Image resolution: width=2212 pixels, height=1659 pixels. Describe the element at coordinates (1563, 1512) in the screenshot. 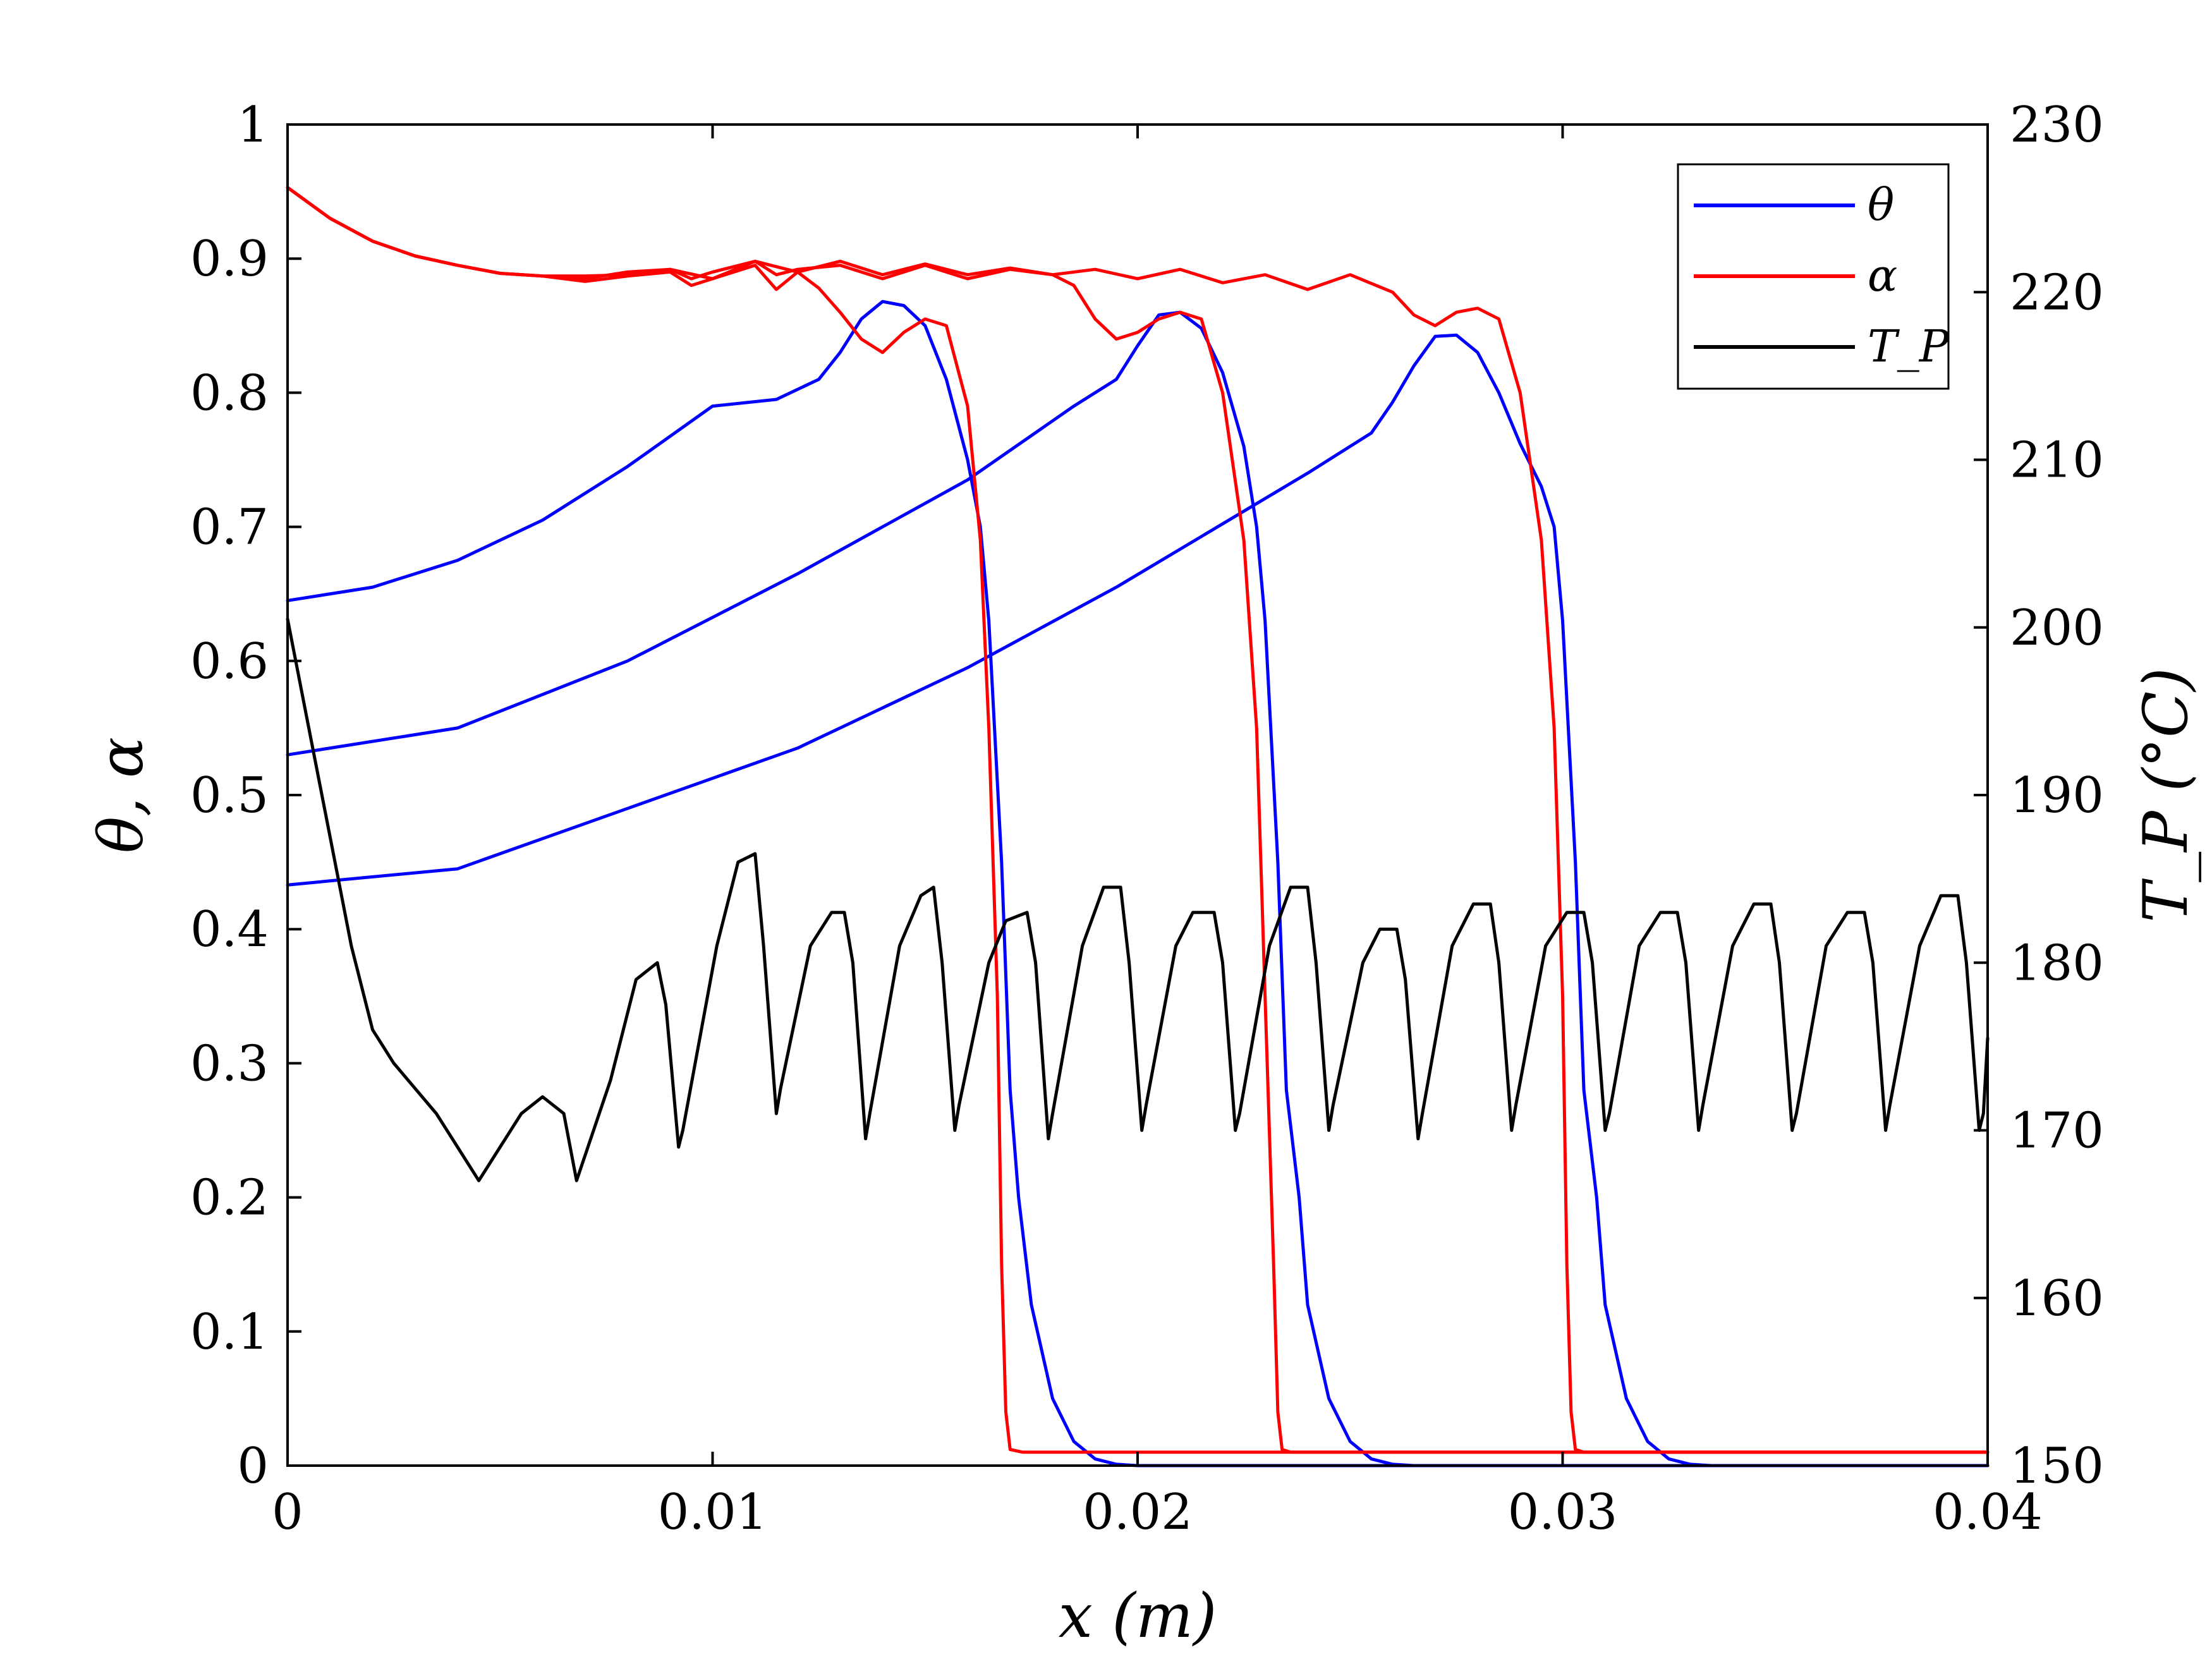

I see `x-tick-label: 0.03` at that location.